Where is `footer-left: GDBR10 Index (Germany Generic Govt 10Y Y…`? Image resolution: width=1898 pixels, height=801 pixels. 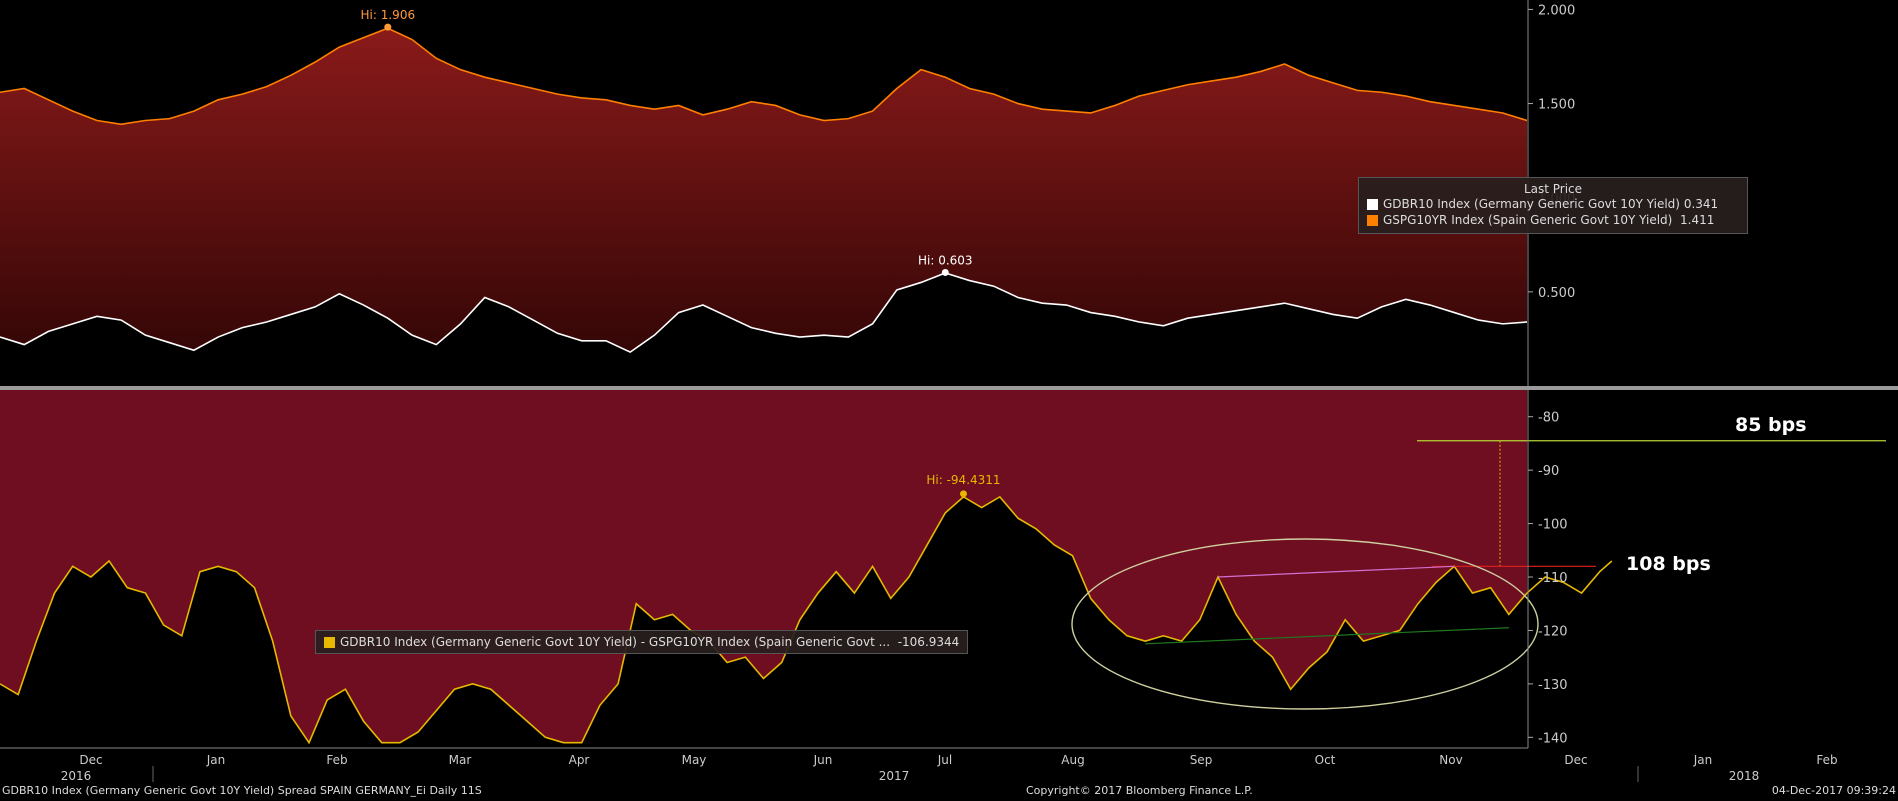
footer-left: GDBR10 Index (Germany Generic Govt 10Y Y… is located at coordinates (242, 790).